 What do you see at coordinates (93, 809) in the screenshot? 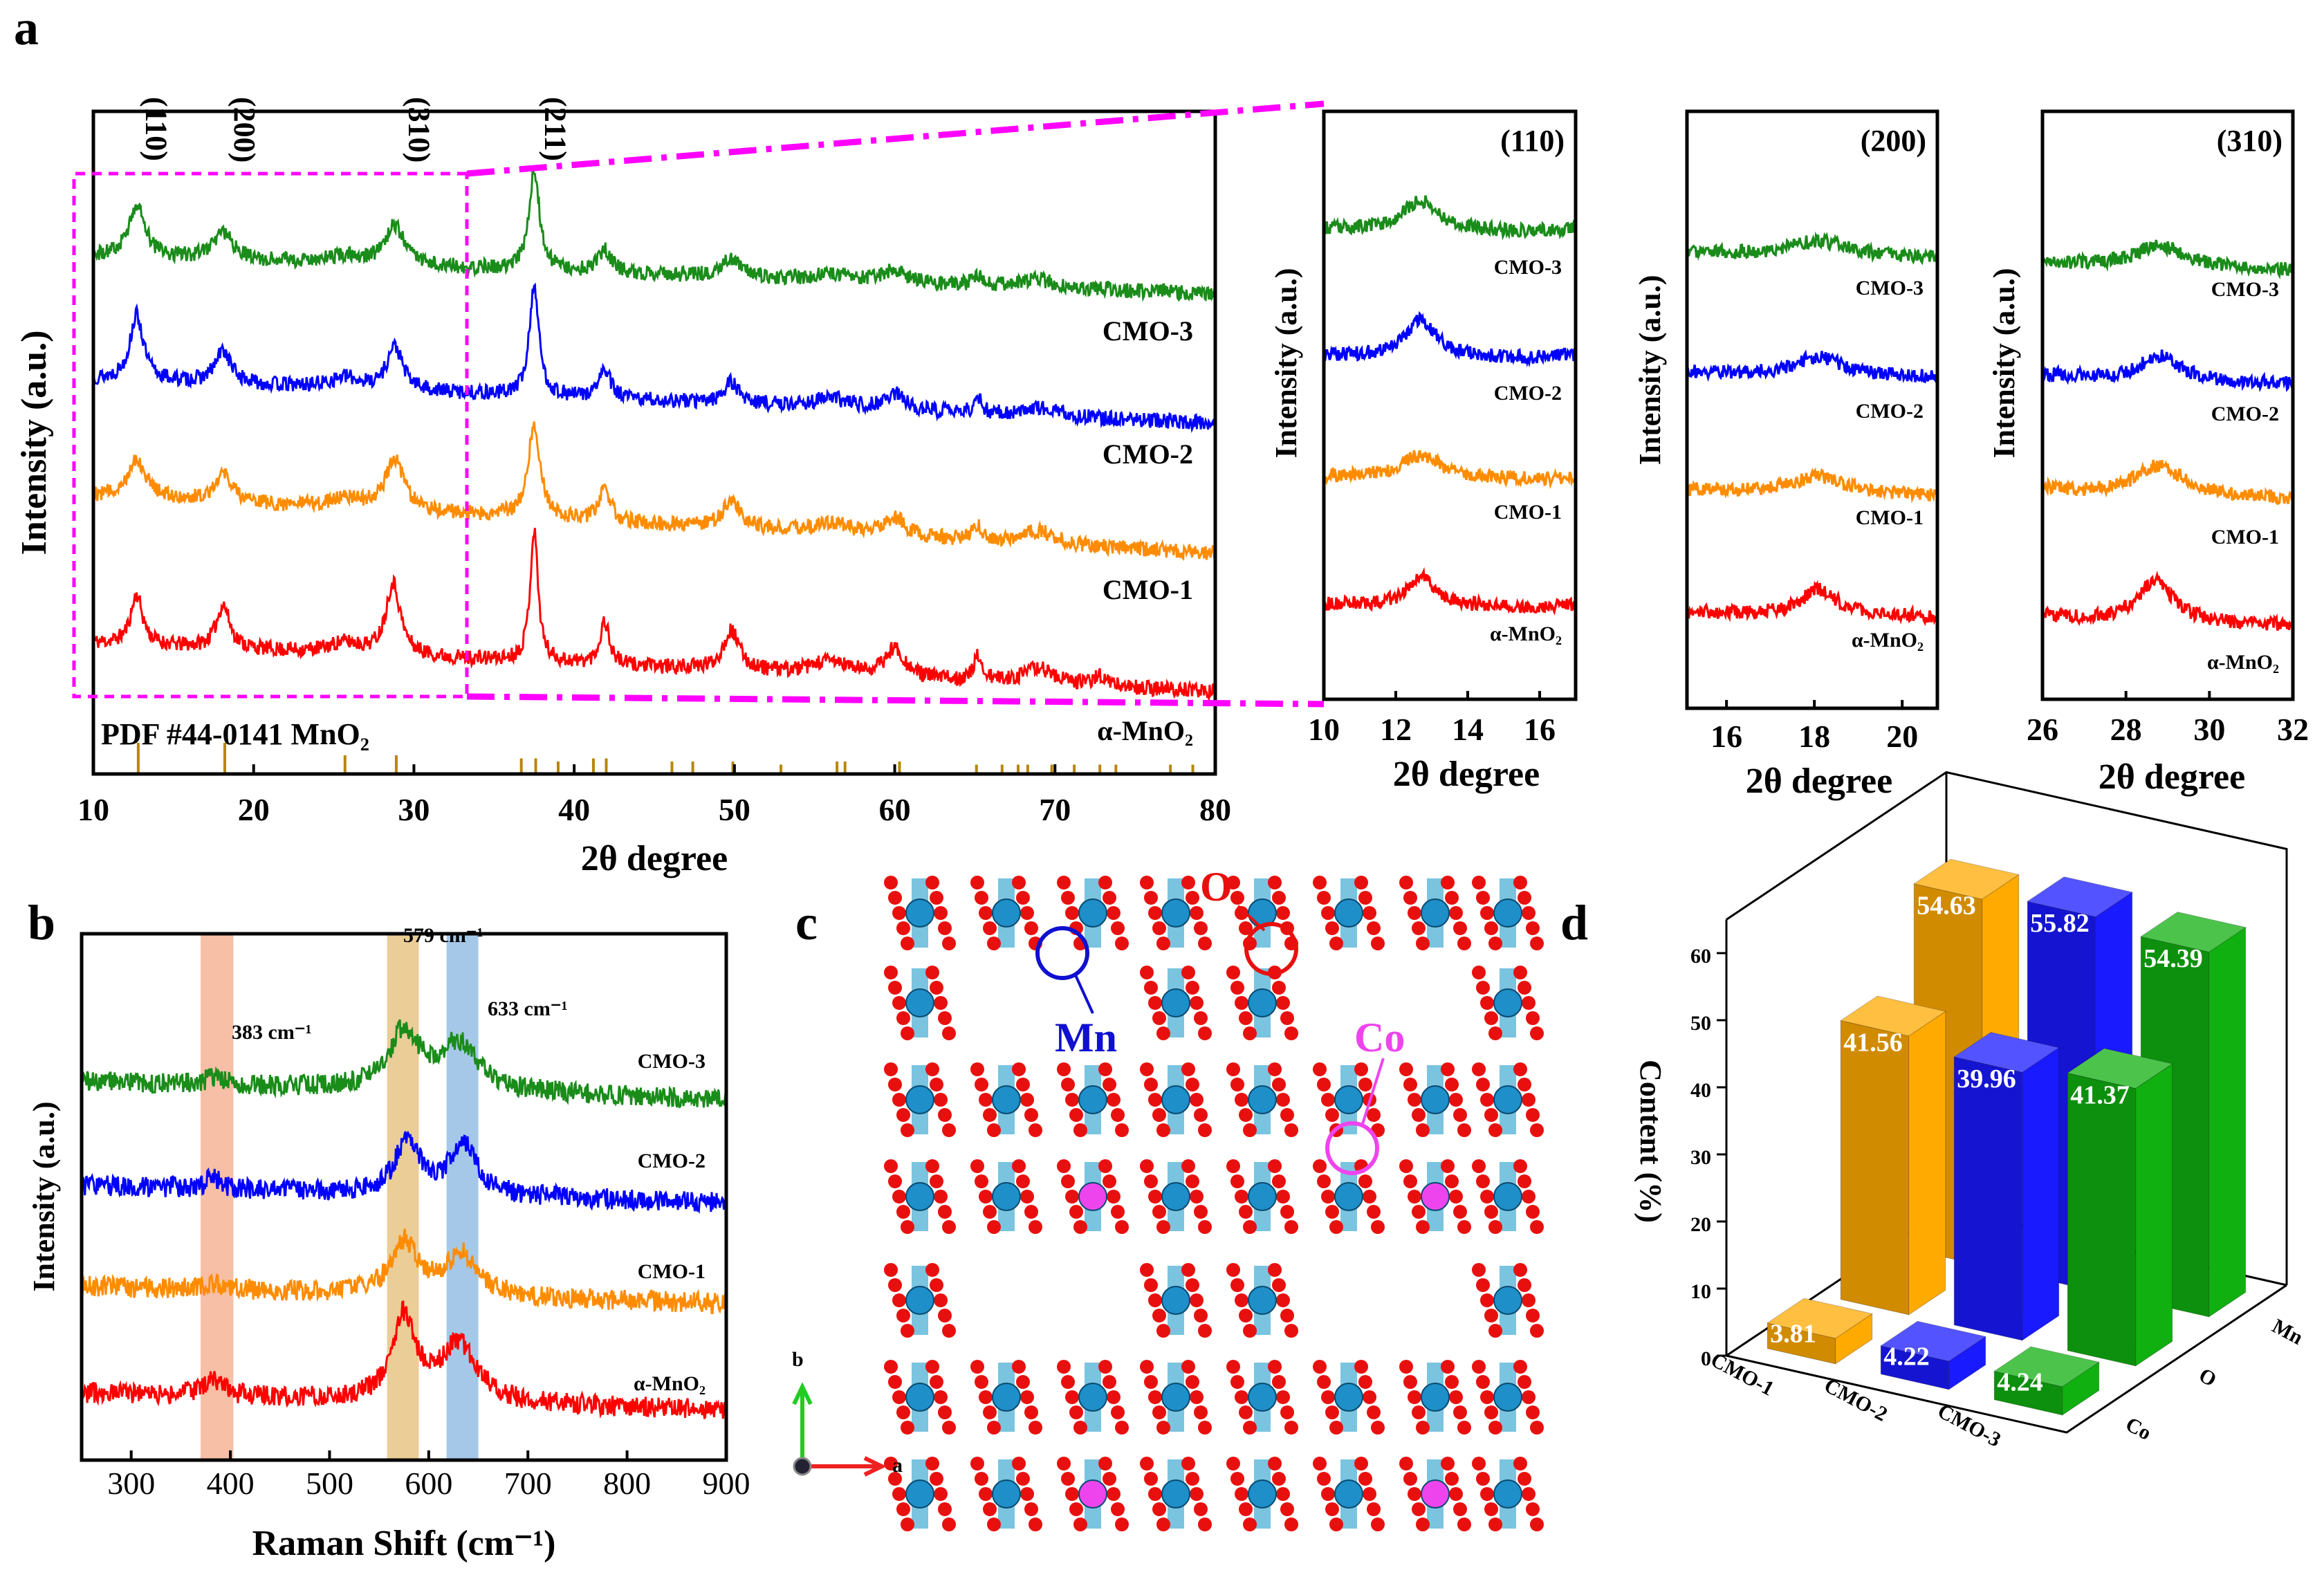
I see `xrd-tick-label: 10` at bounding box center [93, 809].